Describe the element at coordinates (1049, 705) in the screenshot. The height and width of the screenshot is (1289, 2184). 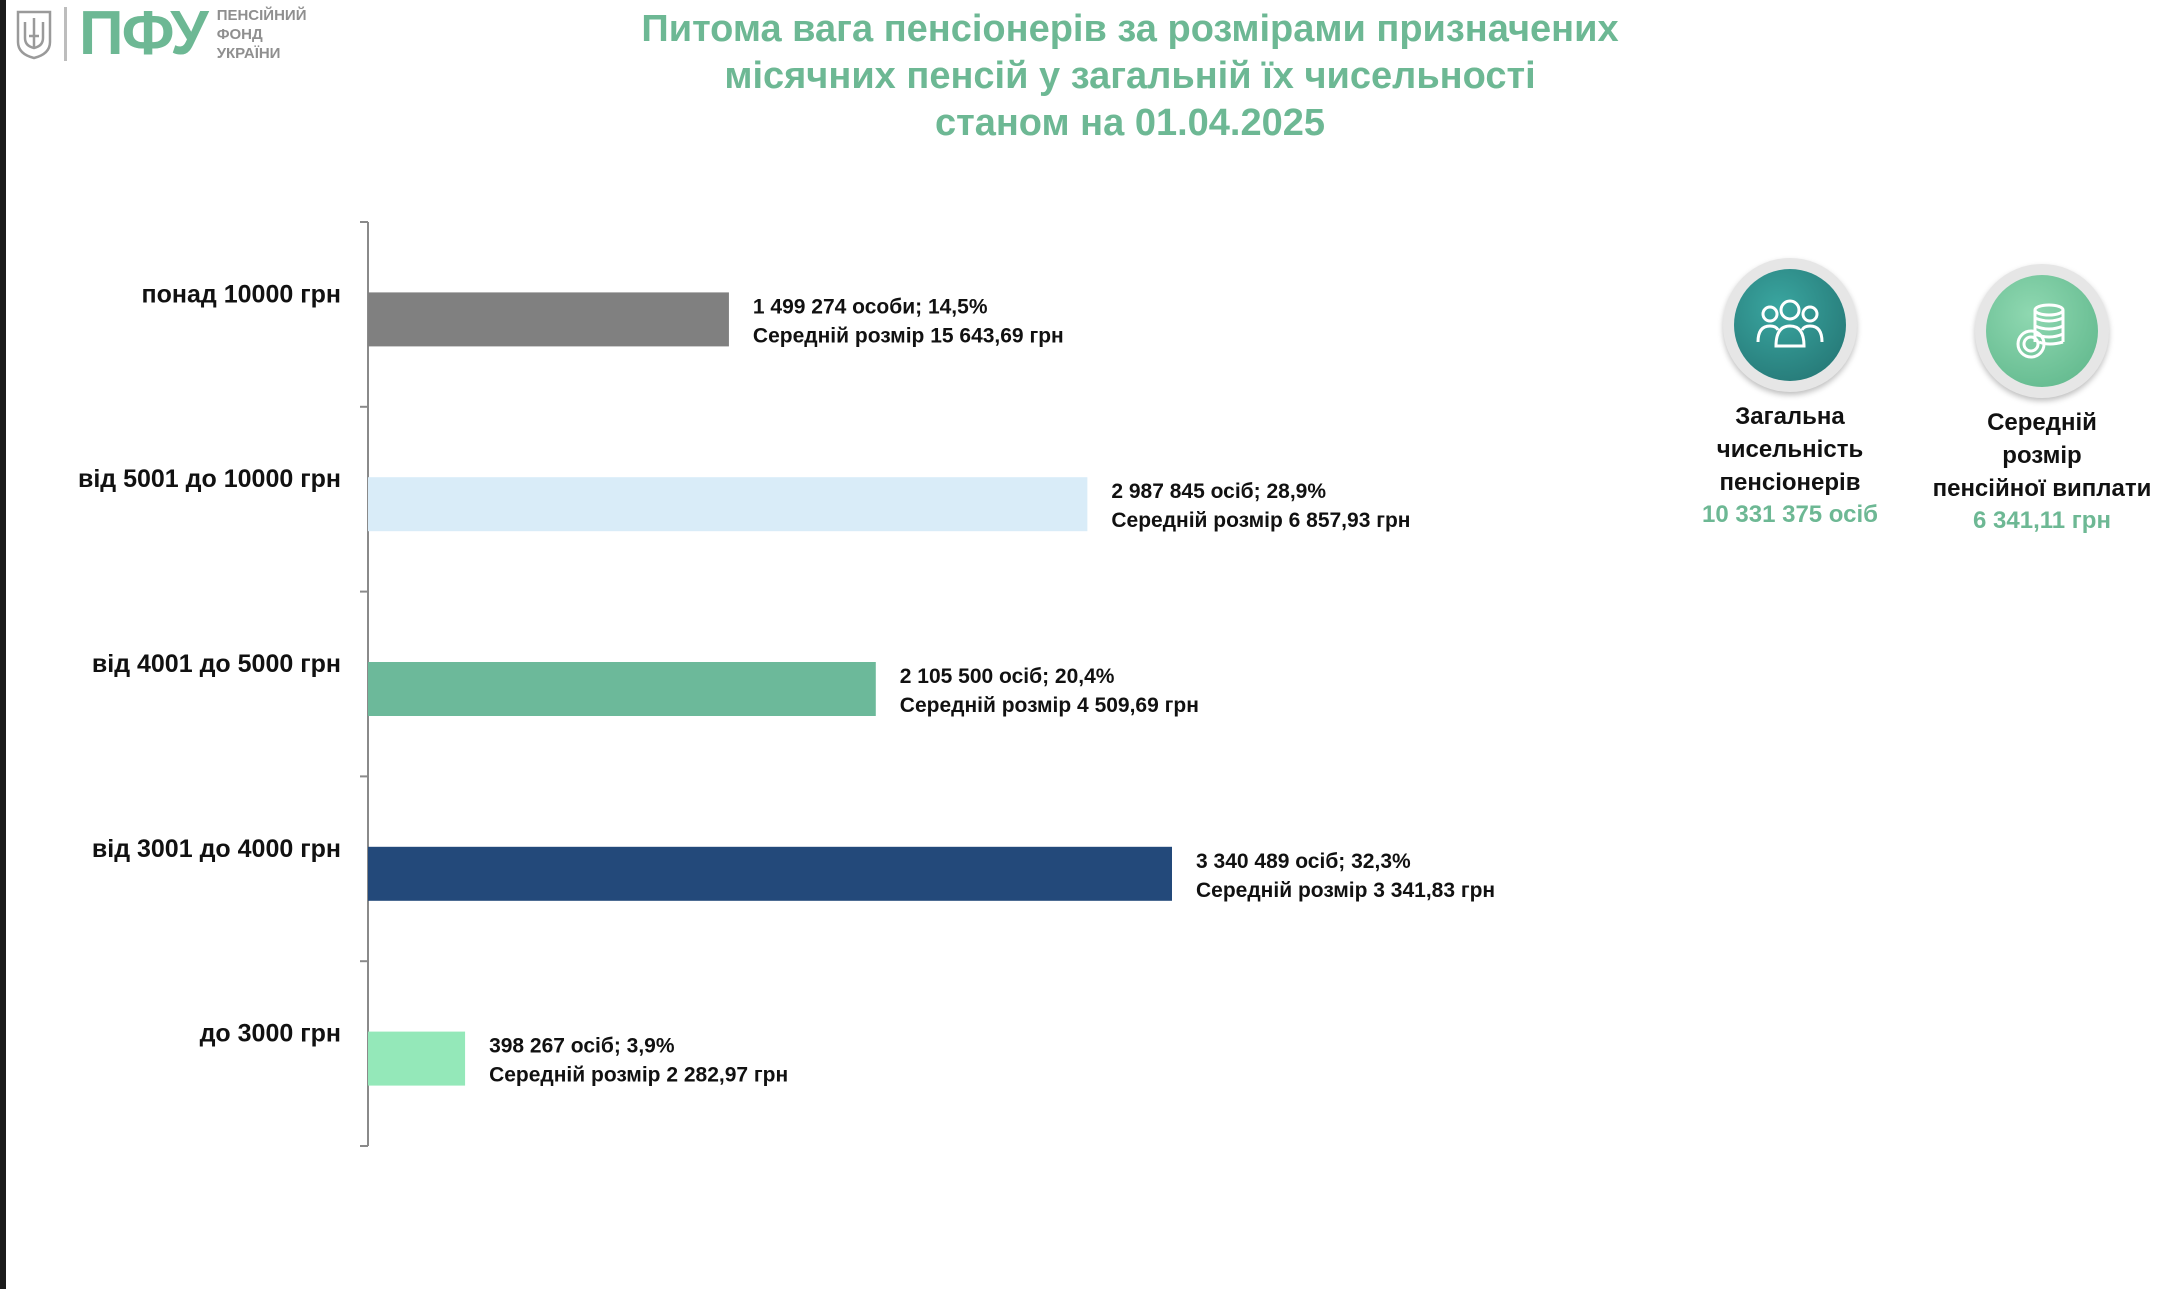
I see `data-label-average: Середній розмір 4 509,69 грн` at that location.